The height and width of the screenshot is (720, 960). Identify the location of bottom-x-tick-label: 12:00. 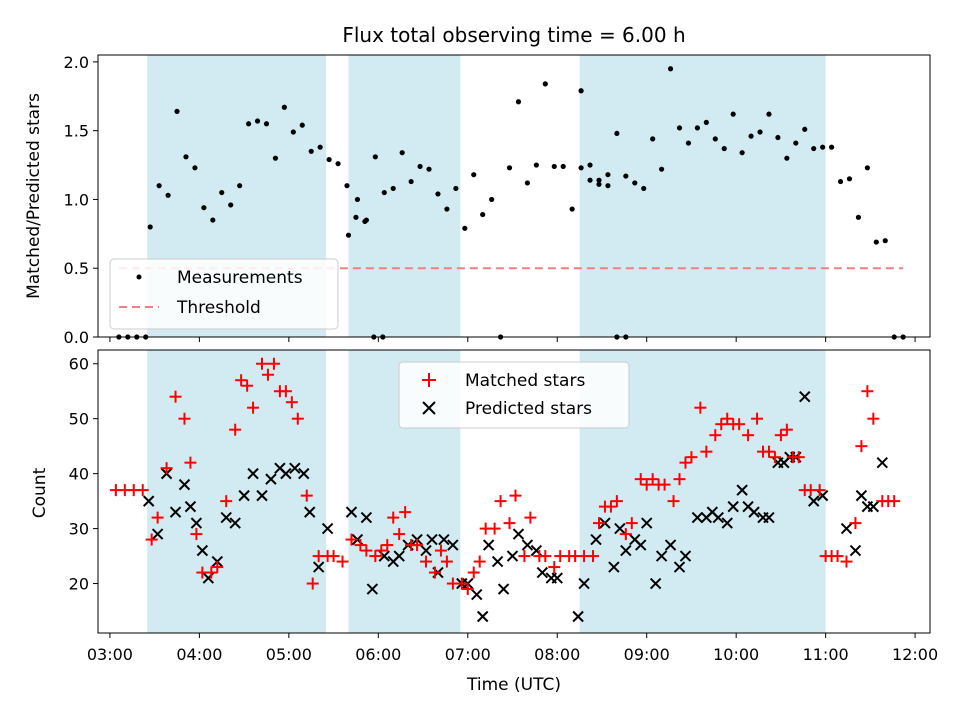
(915, 654).